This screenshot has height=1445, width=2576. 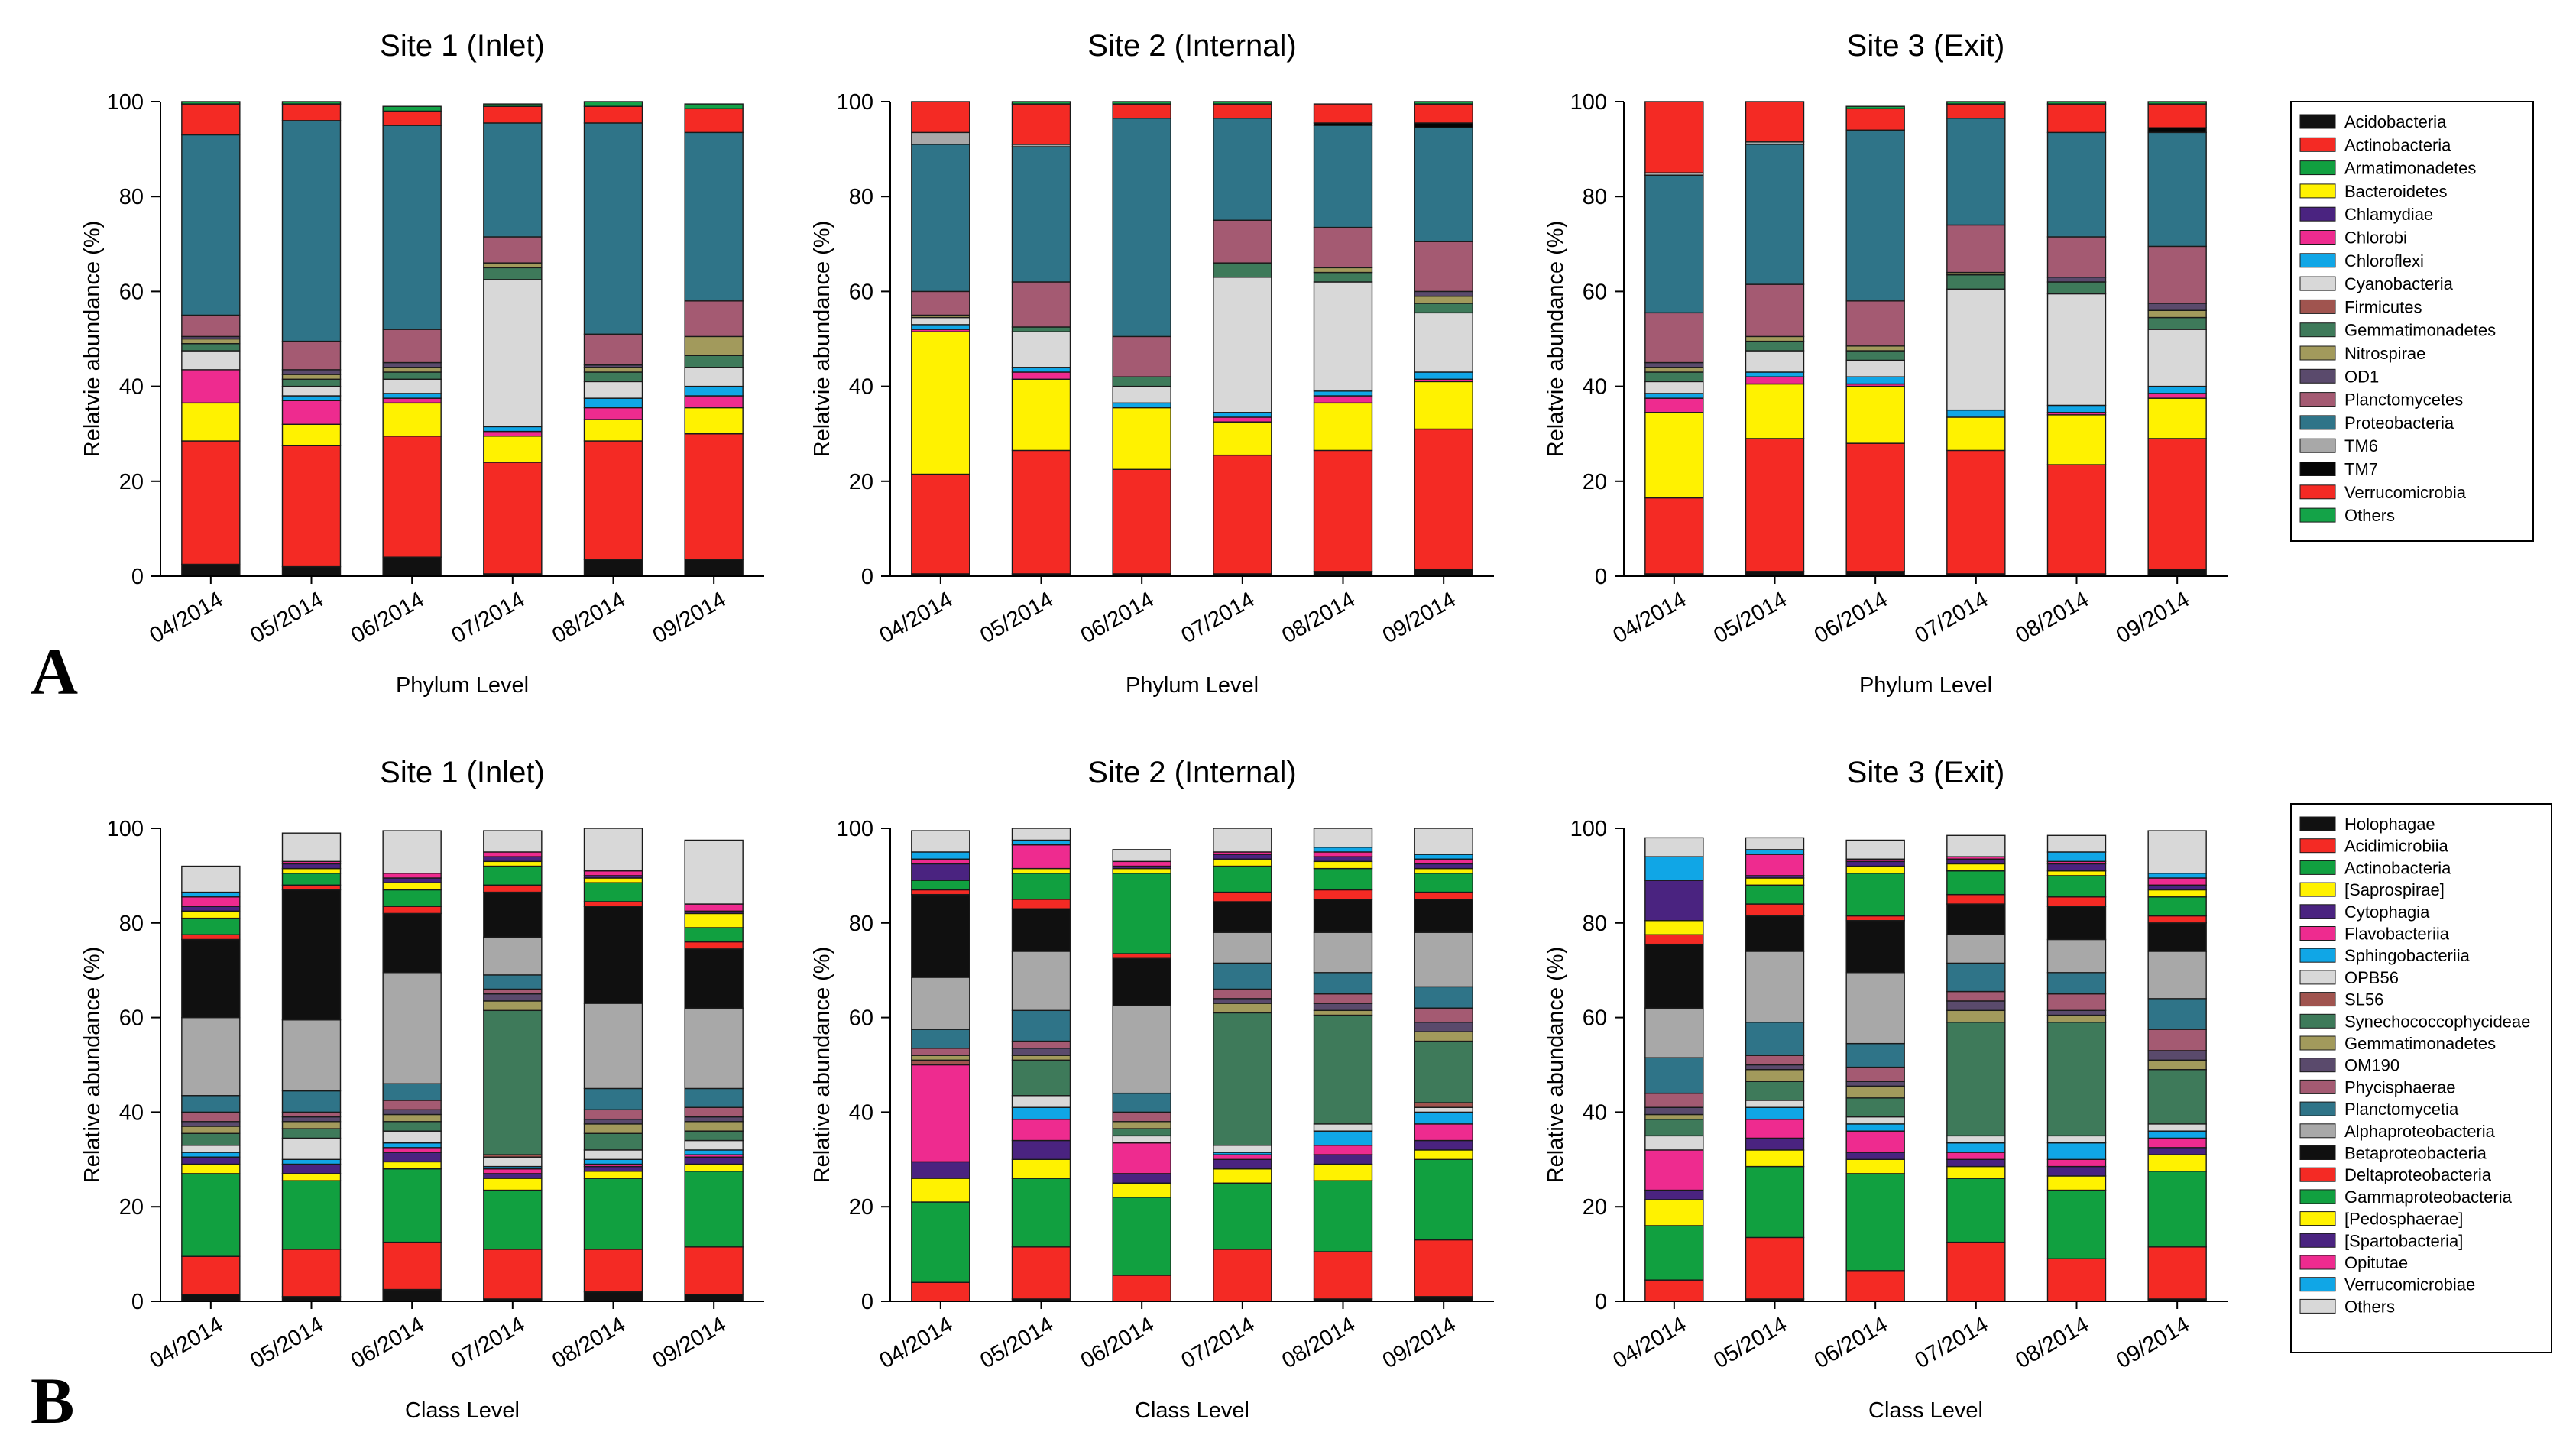 What do you see at coordinates (1595, 387) in the screenshot?
I see `y-tick-label: 40` at bounding box center [1595, 387].